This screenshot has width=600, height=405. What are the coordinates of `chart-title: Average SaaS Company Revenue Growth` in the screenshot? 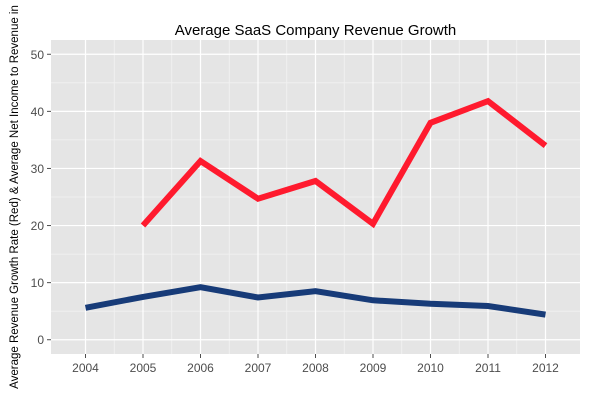 It's located at (316, 30).